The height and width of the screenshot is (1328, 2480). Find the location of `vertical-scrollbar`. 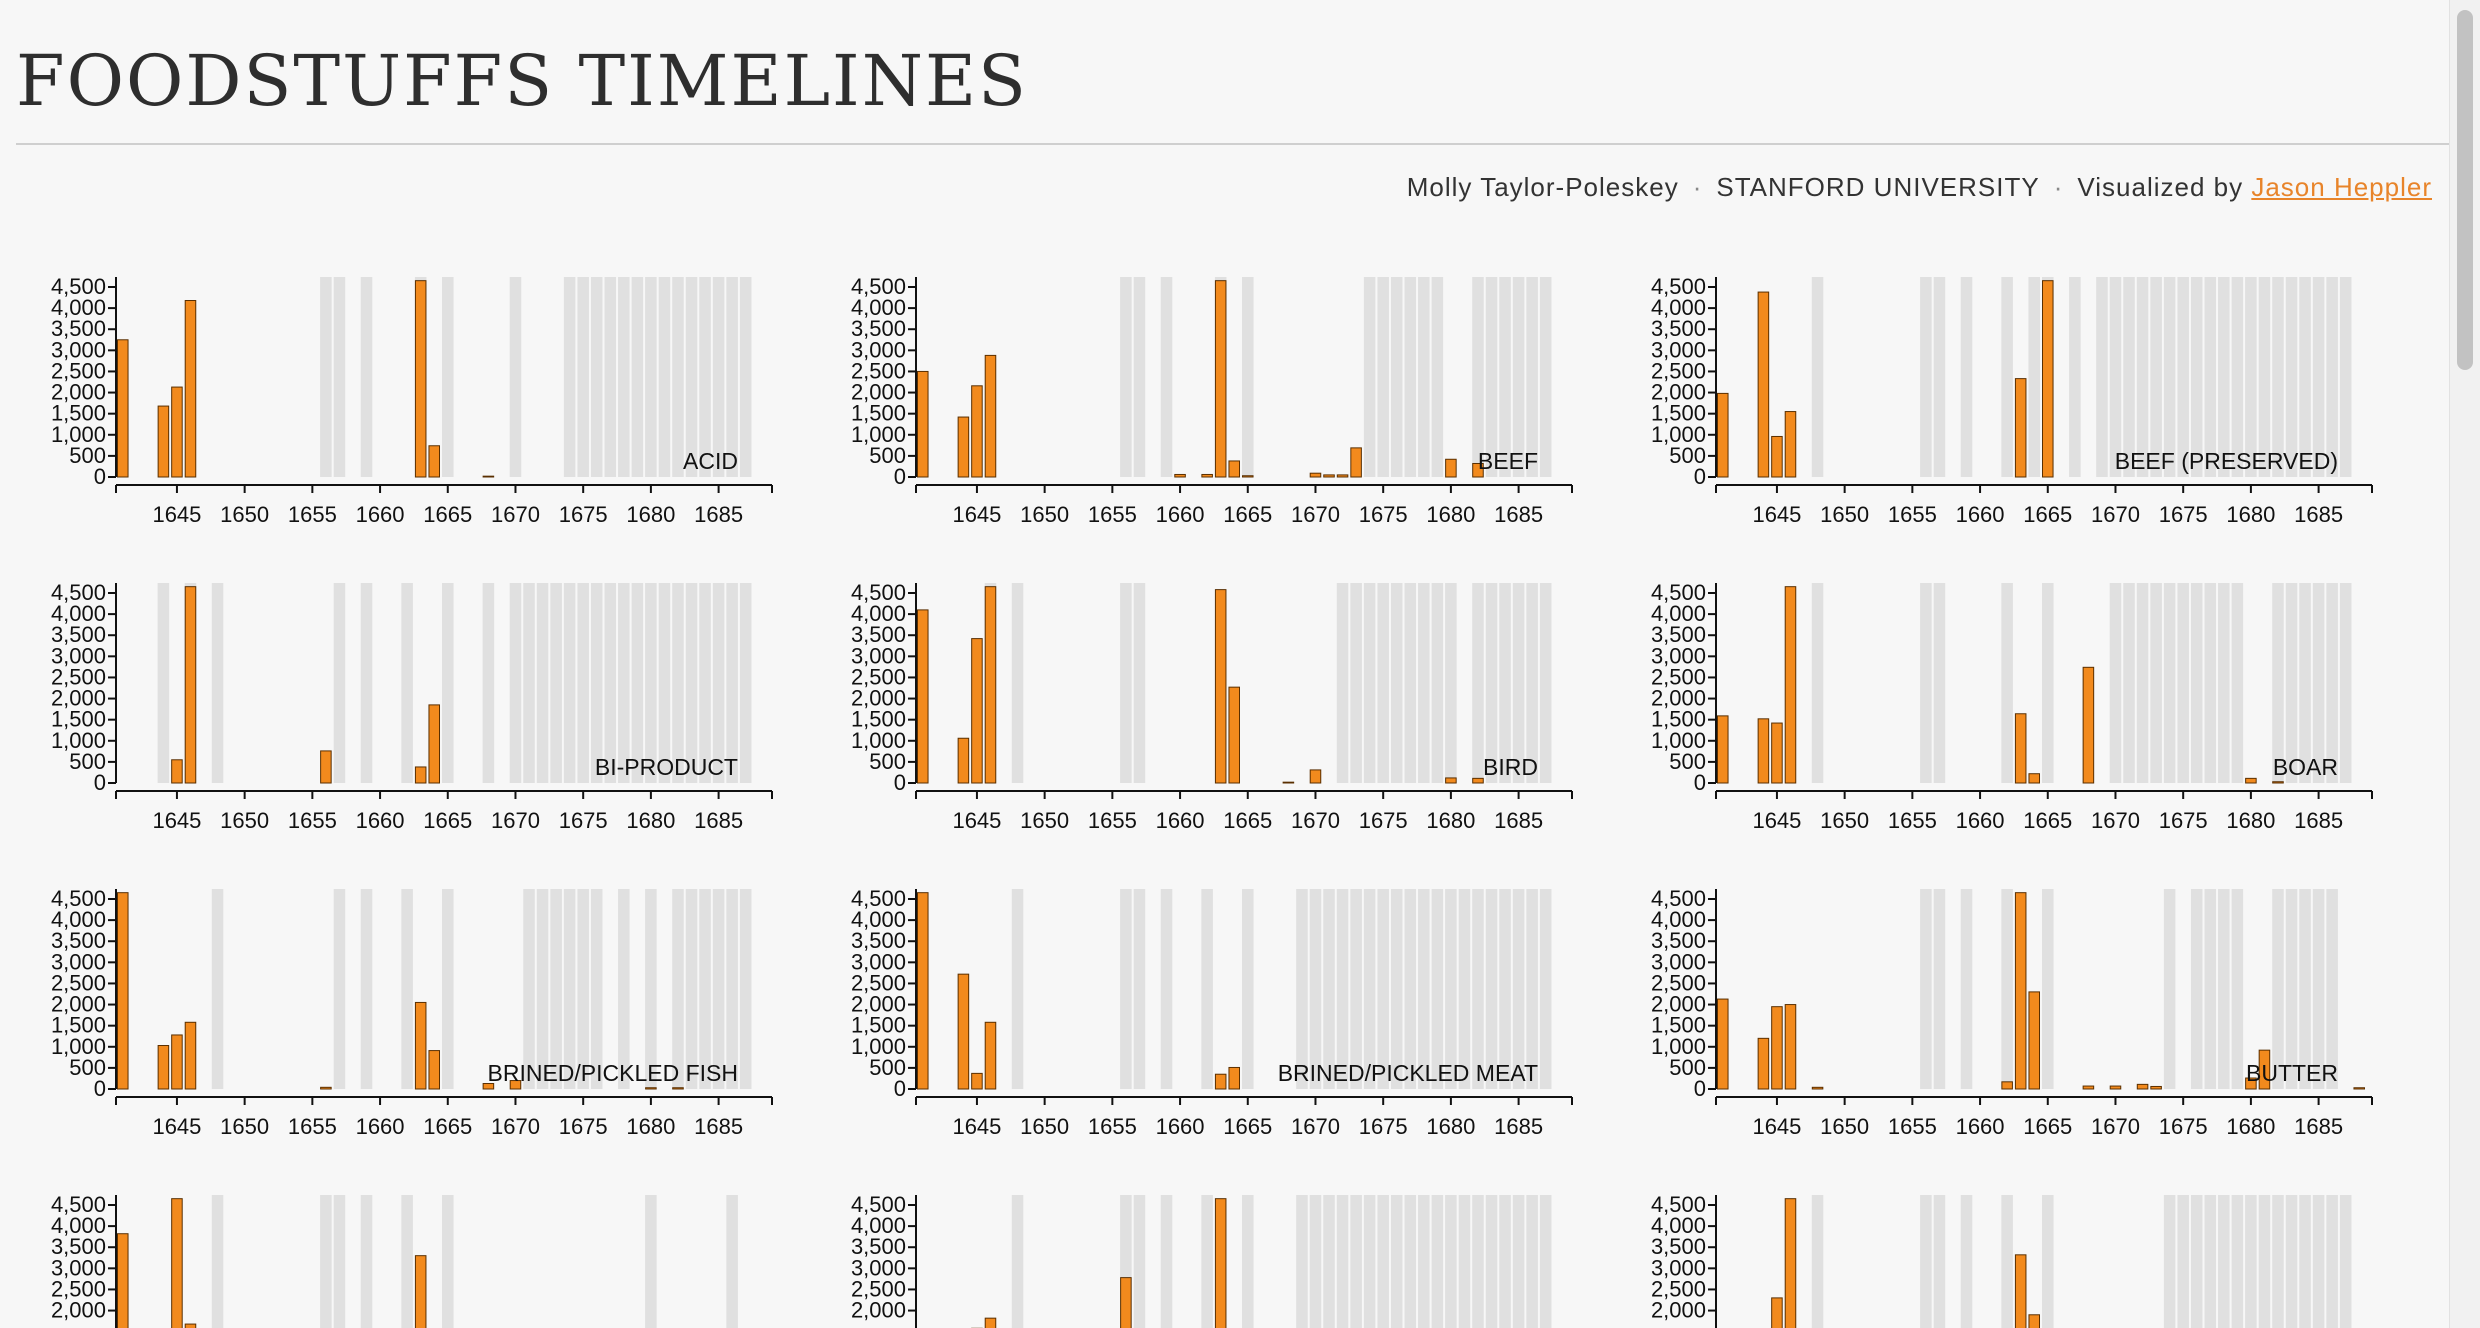

vertical-scrollbar is located at coordinates (2464, 664).